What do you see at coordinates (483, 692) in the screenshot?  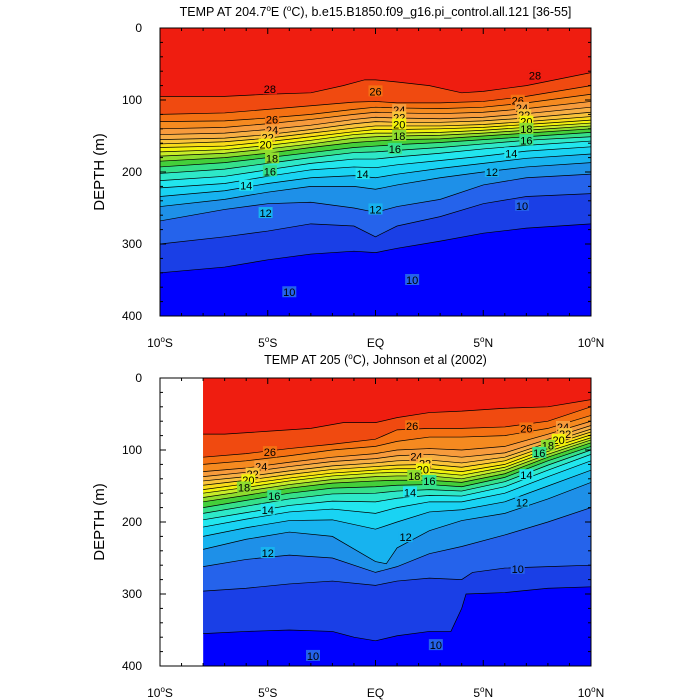 I see `x-tick-label: 5oN` at bounding box center [483, 692].